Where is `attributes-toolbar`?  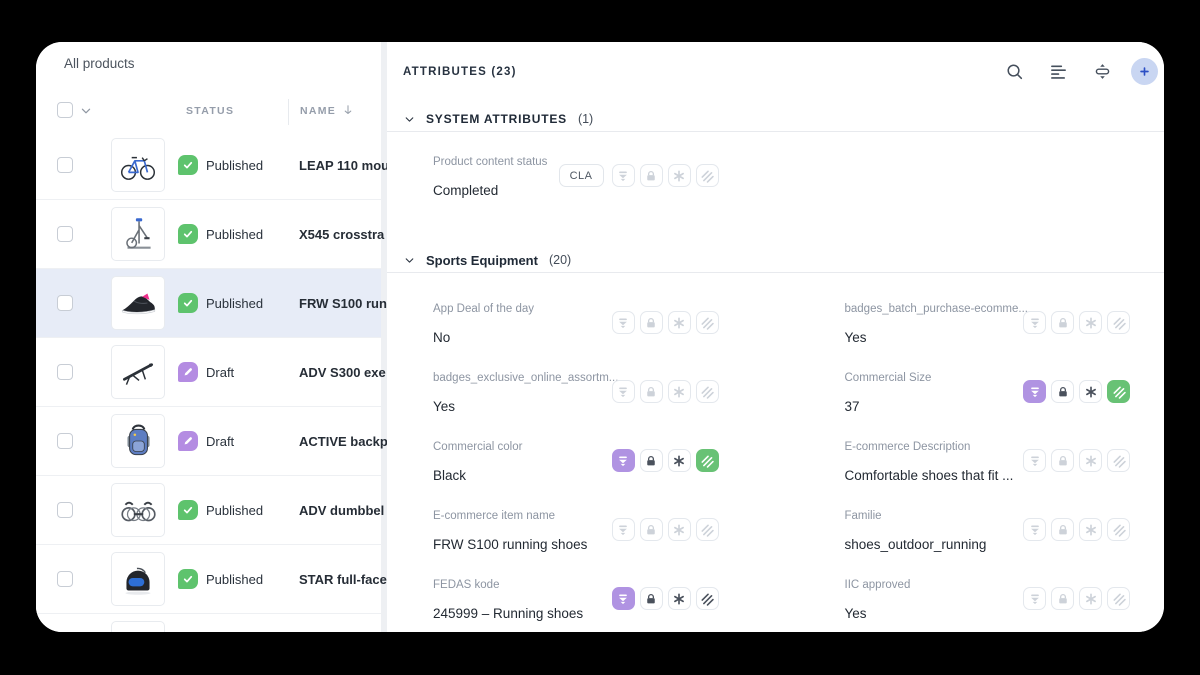
attributes-toolbar is located at coordinates (1078, 71).